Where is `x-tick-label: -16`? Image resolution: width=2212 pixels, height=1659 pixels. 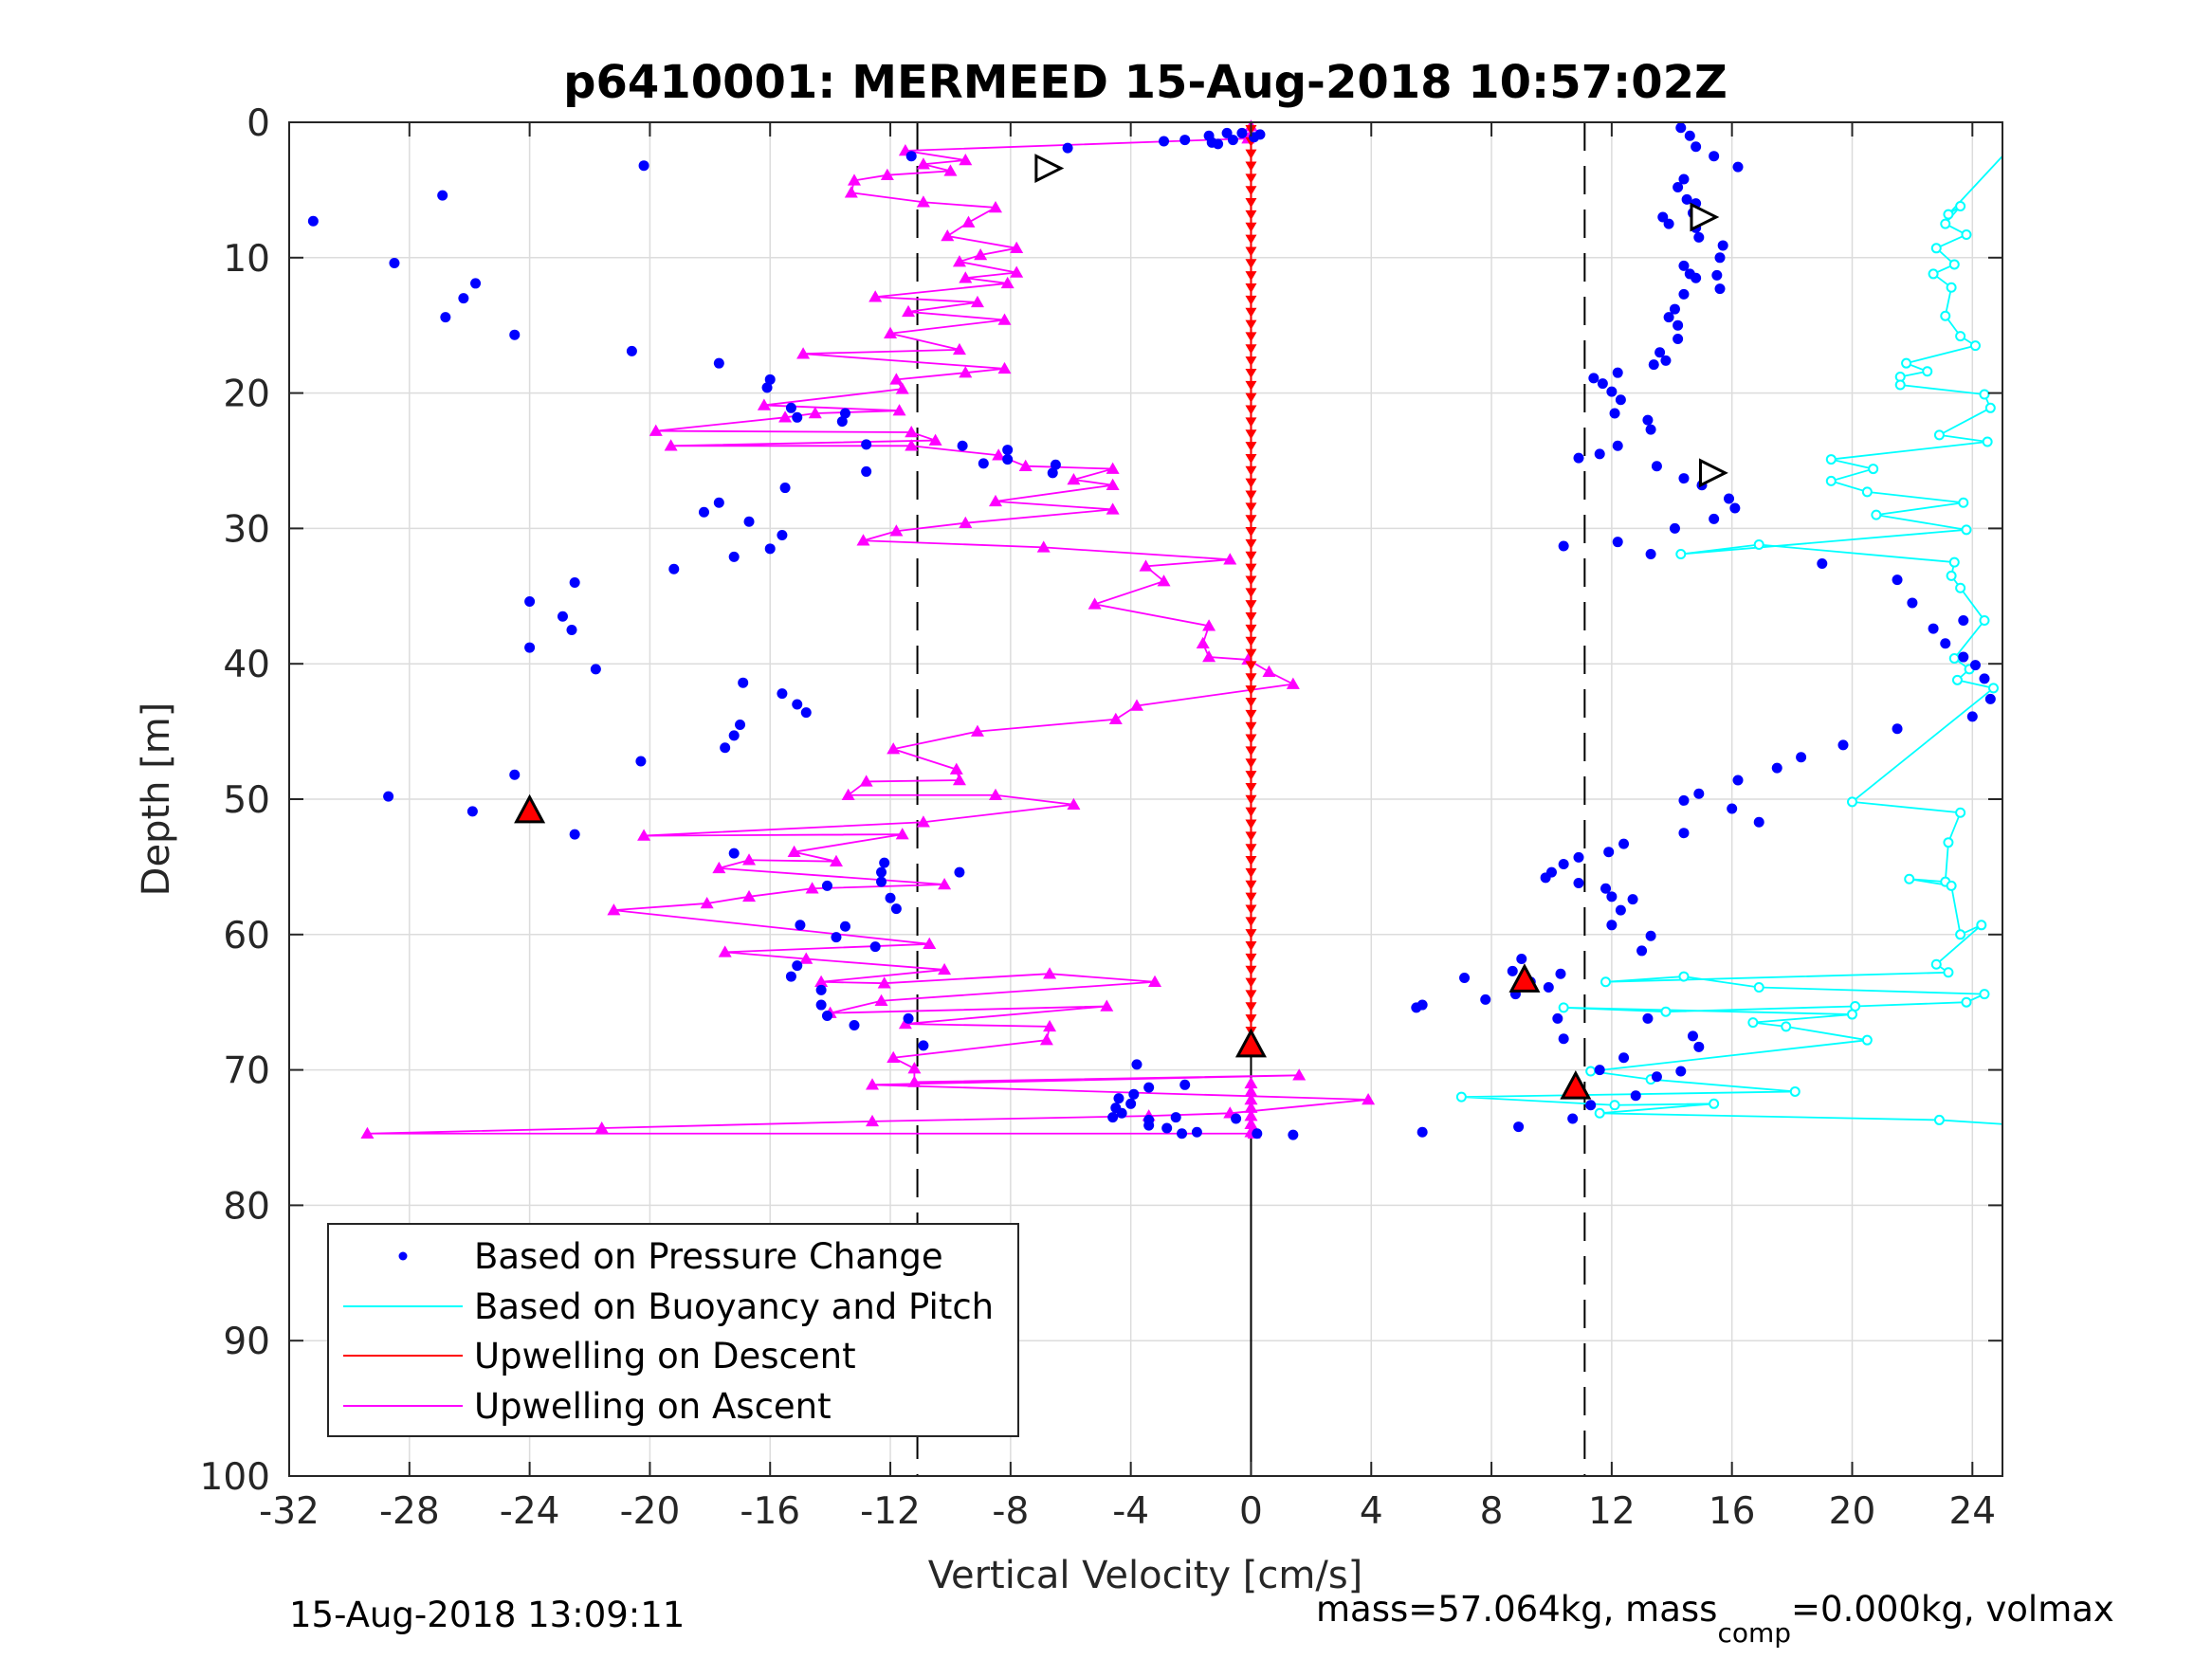 x-tick-label: -16 is located at coordinates (770, 1511).